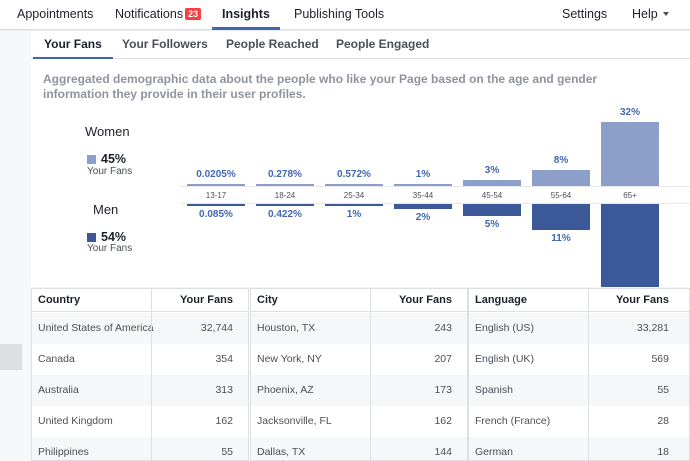 This screenshot has height=461, width=690. I want to click on tab-your-followers-label: Your Followers, so click(165, 44).